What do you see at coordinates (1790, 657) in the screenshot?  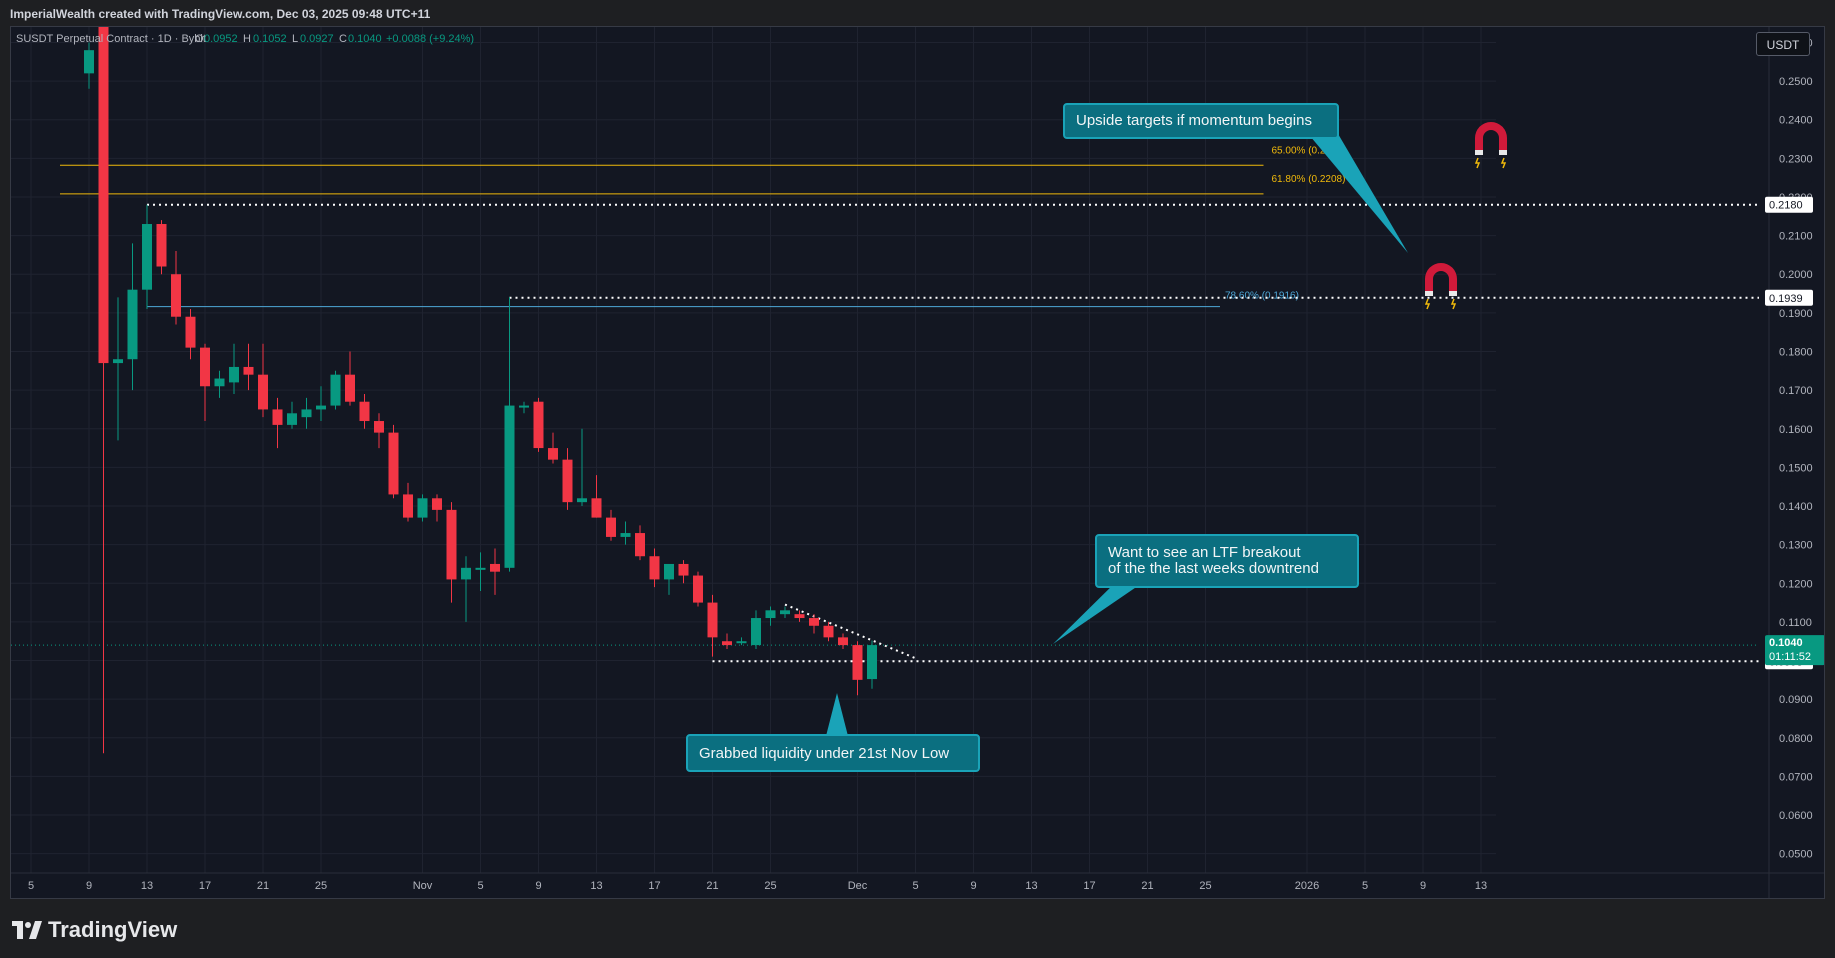 I see `countdown-label: 01:11:52` at bounding box center [1790, 657].